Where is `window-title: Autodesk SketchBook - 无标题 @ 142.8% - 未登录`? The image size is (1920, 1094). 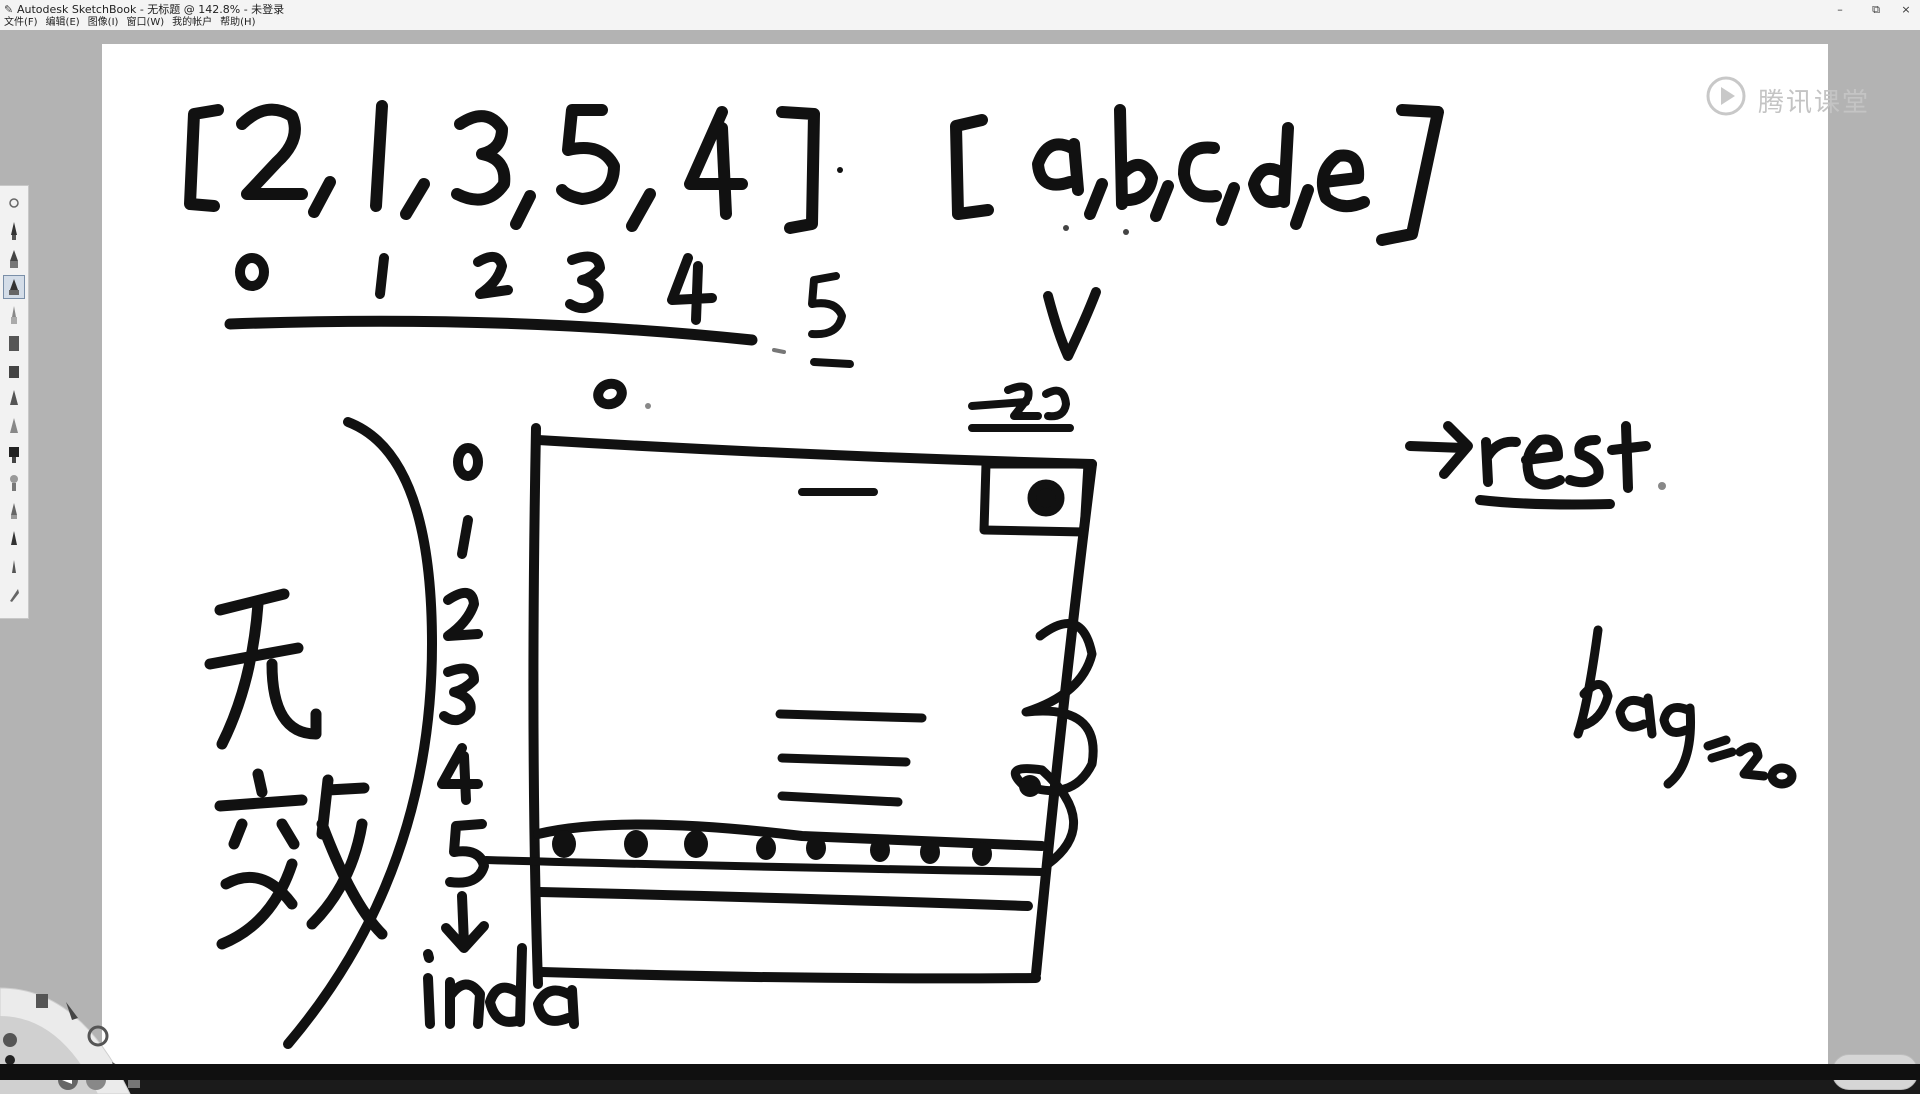 window-title: Autodesk SketchBook - 无标题 @ 142.8% - 未登录 is located at coordinates (151, 9).